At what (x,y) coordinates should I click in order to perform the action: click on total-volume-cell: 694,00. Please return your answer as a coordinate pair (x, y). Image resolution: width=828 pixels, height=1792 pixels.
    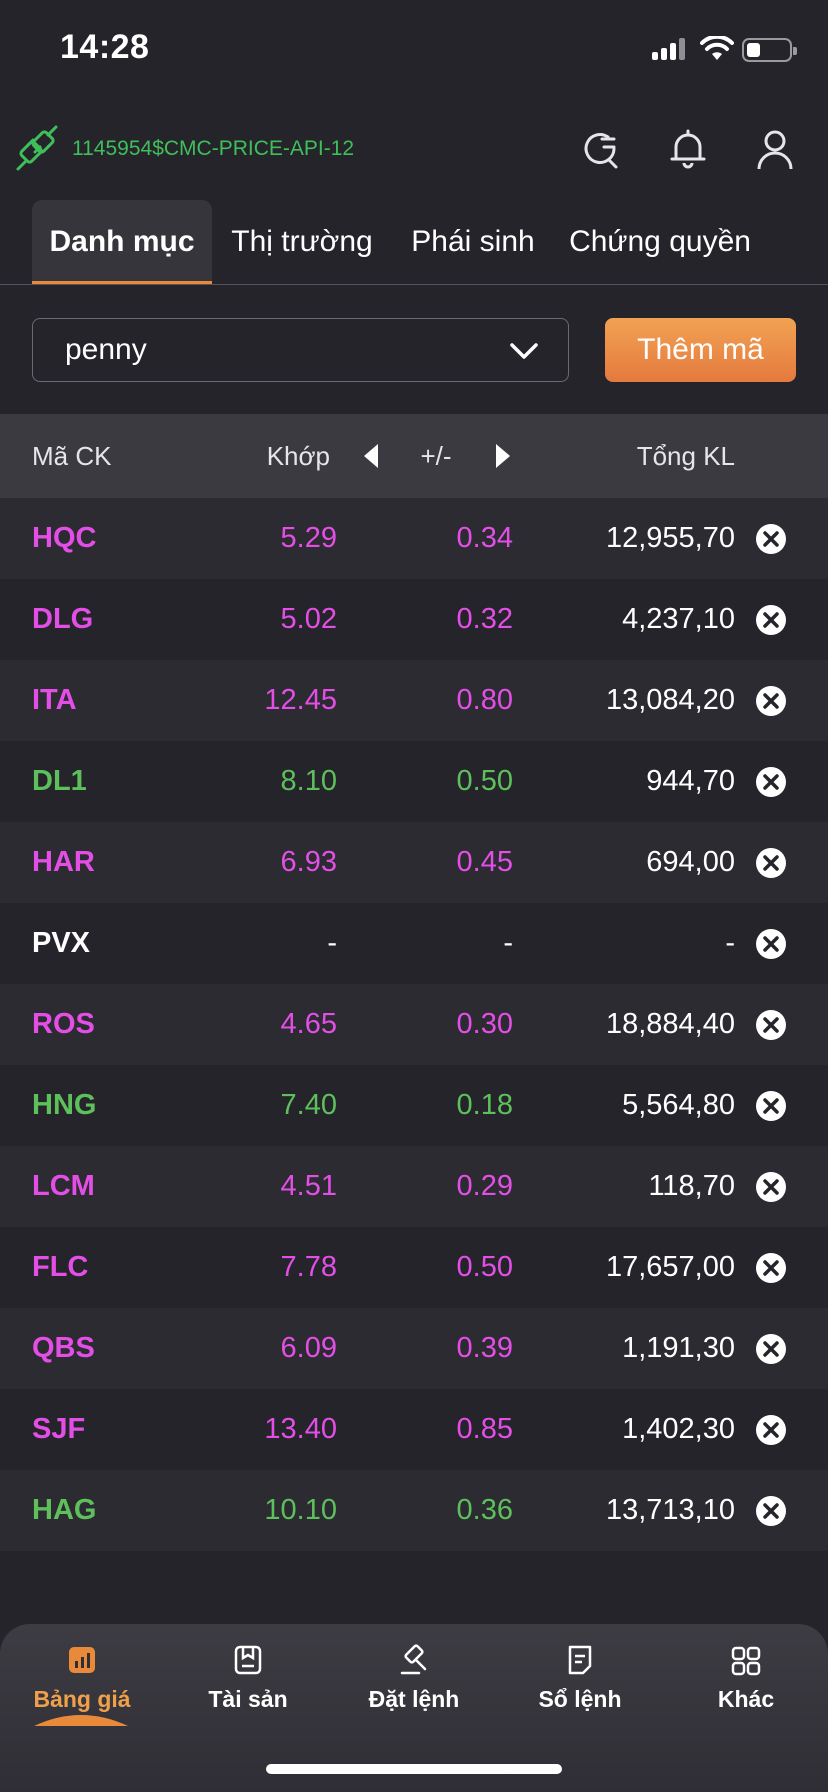
    Looking at the image, I should click on (690, 862).